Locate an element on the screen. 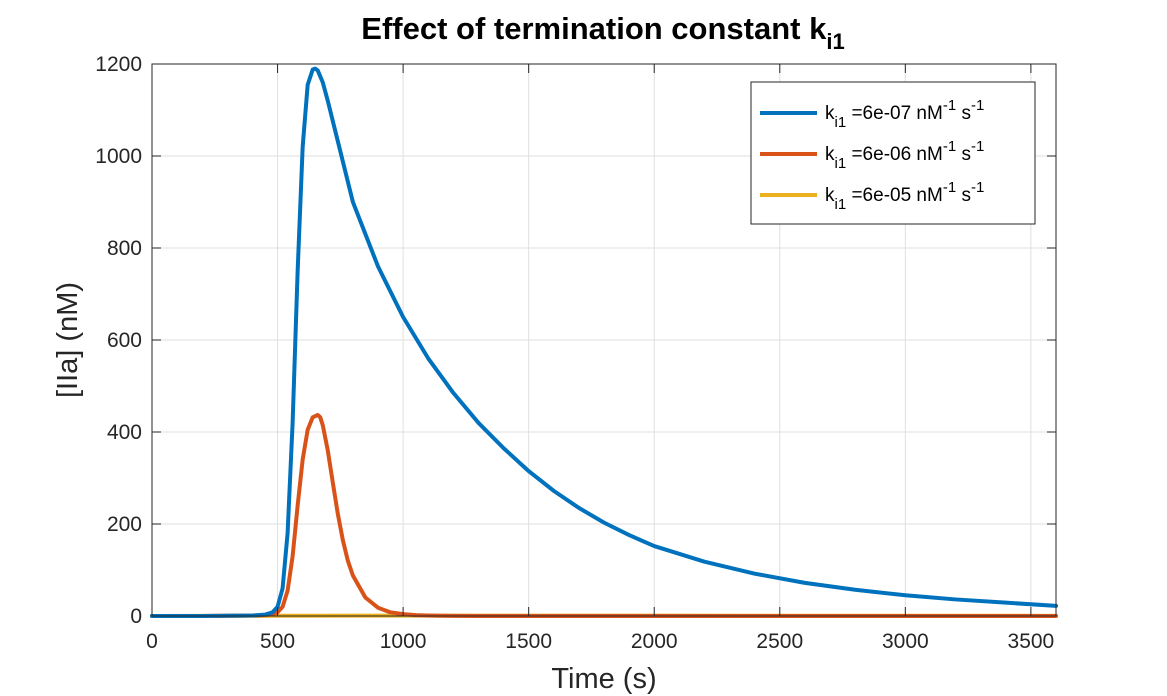 This screenshot has width=1167, height=696. legend-value: =6e-05 nM is located at coordinates (894, 195).